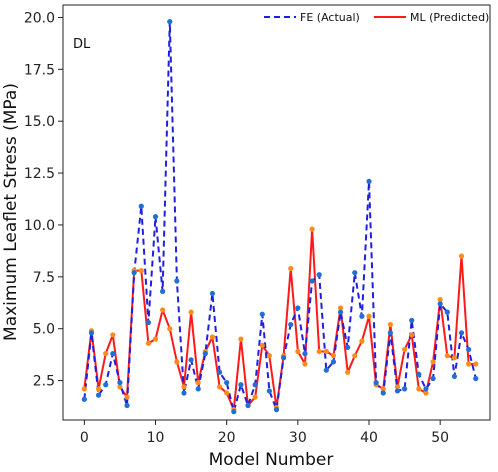 The image size is (498, 472). I want to click on annotation-dl: DL, so click(82, 44).